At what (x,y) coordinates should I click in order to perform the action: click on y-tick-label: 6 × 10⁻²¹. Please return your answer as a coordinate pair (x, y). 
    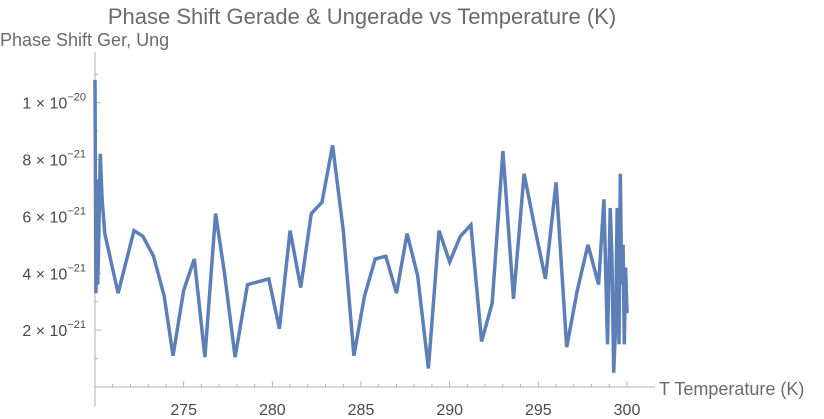
    Looking at the image, I should click on (54, 215).